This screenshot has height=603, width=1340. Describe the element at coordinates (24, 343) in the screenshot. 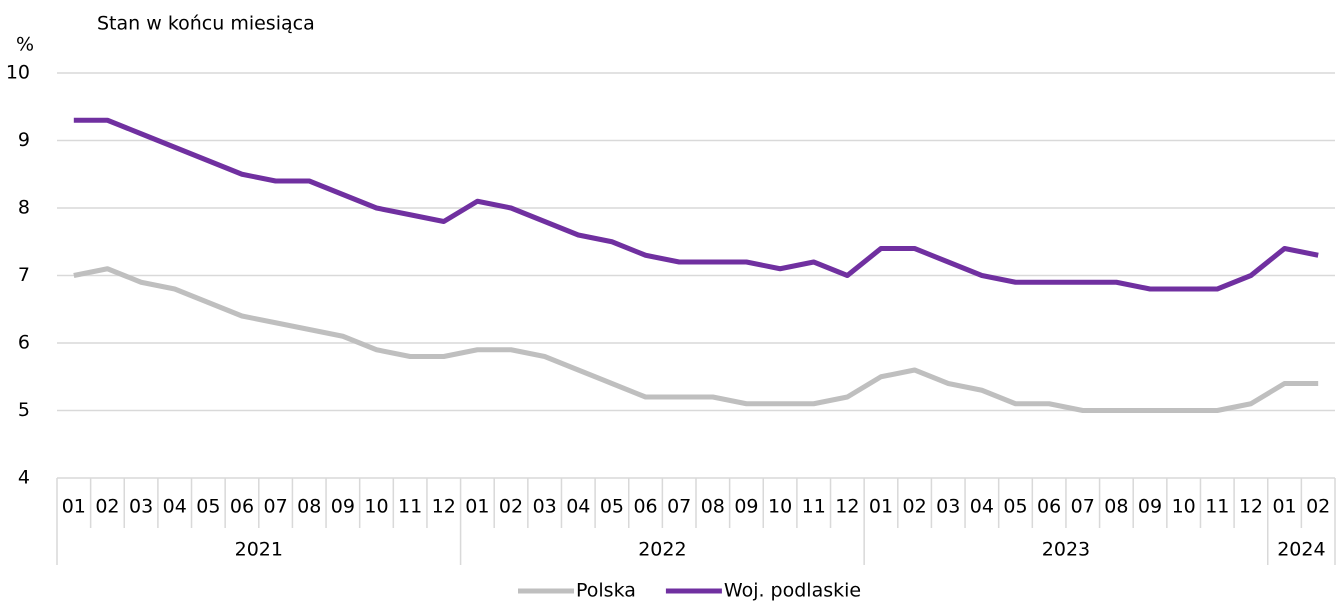

I see `y-tick-label: 6` at that location.